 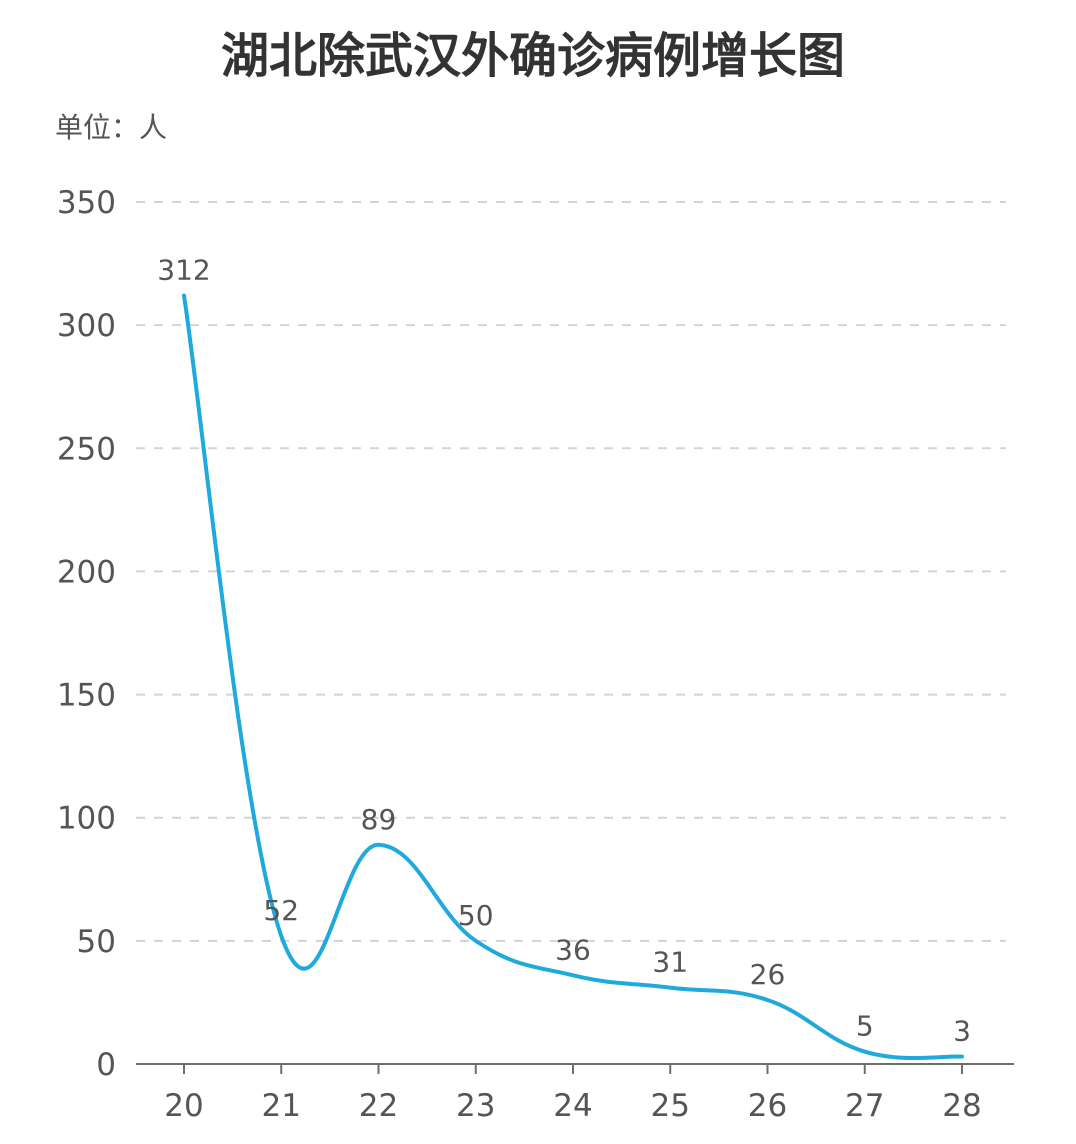 What do you see at coordinates (379, 819) in the screenshot?
I see `data-label: 89` at bounding box center [379, 819].